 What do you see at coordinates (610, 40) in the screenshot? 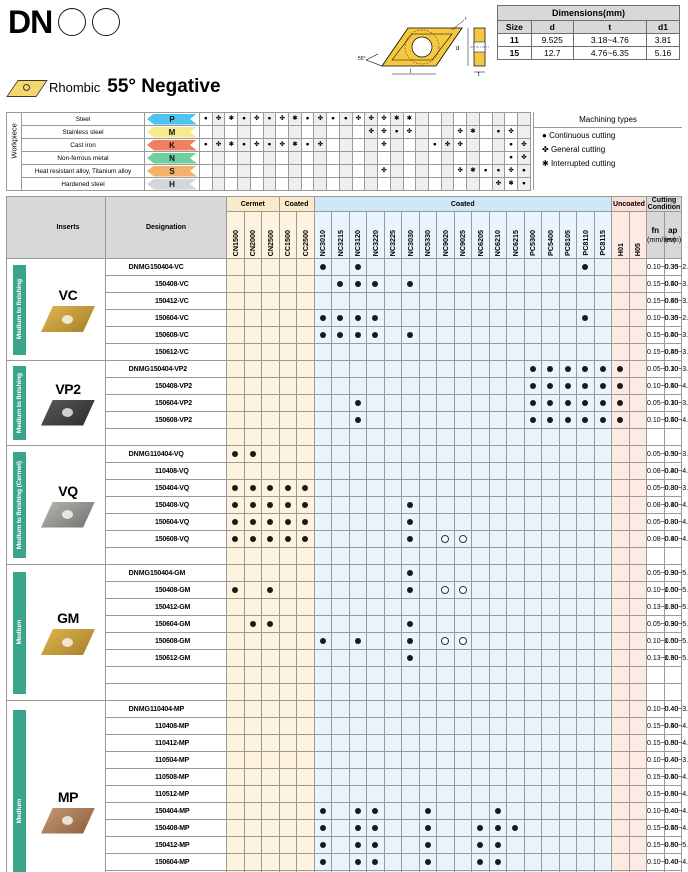
I see `dim-t: 3.18~4.76` at bounding box center [610, 40].